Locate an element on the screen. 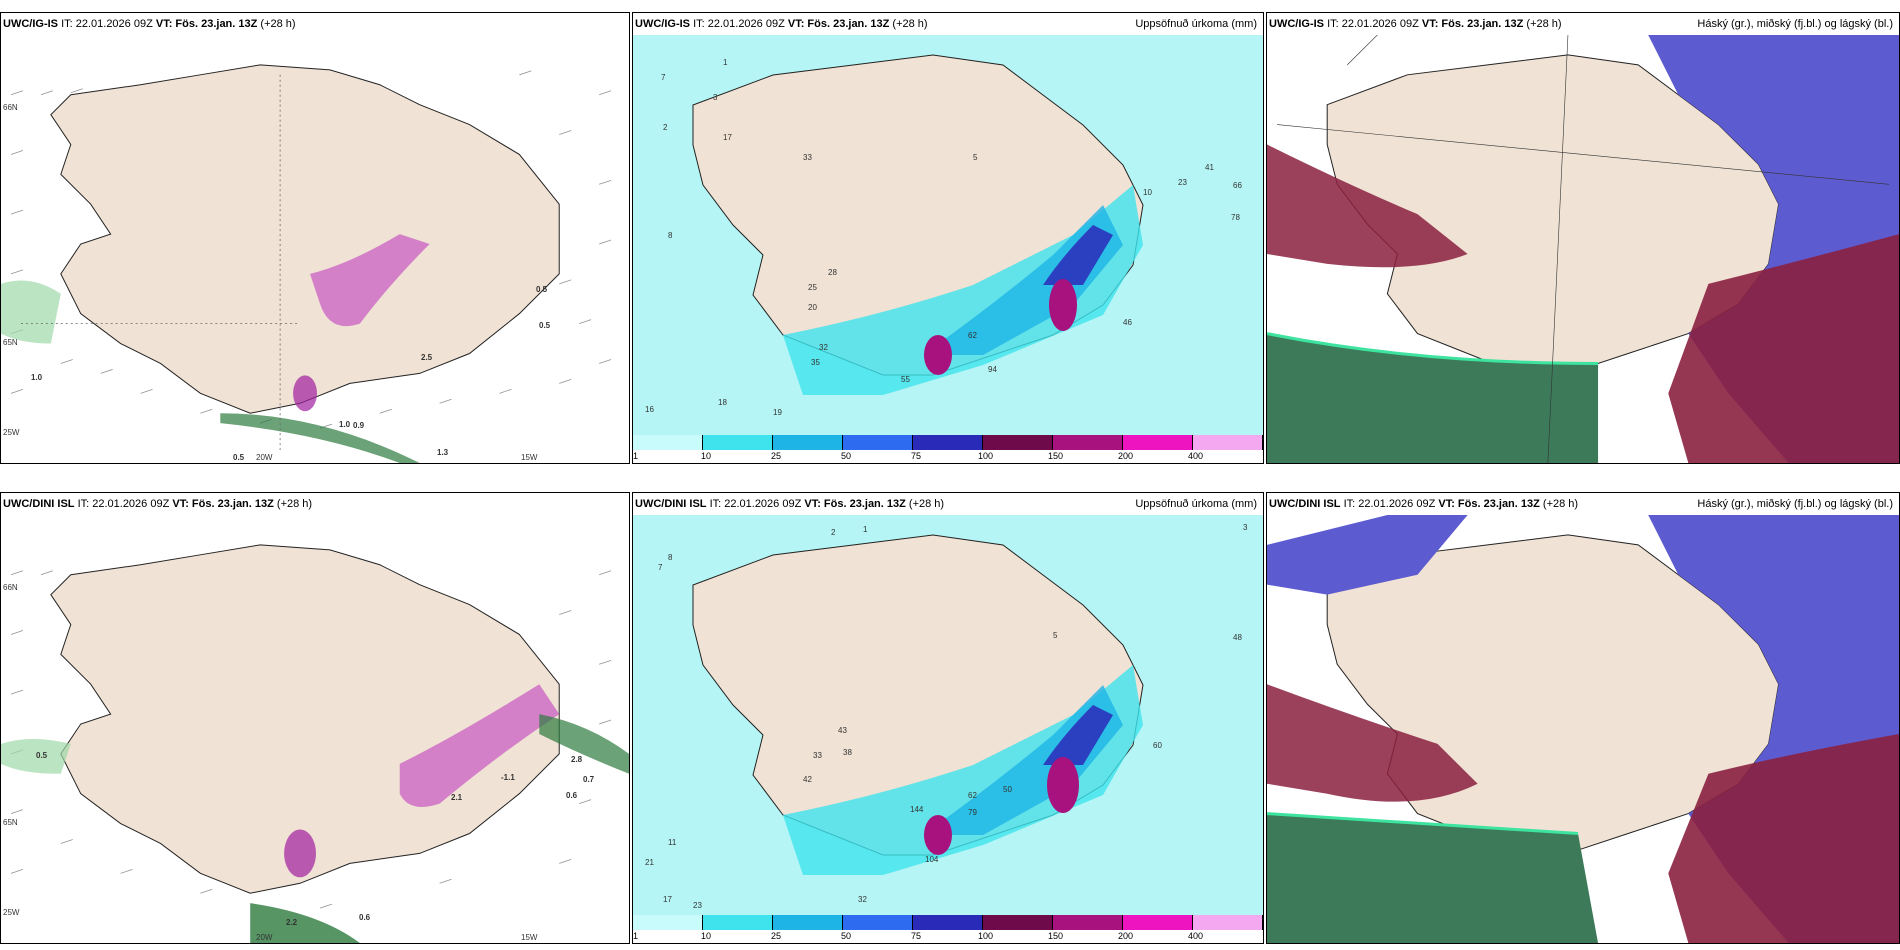  precip-value: 0.6 is located at coordinates (365, 917).